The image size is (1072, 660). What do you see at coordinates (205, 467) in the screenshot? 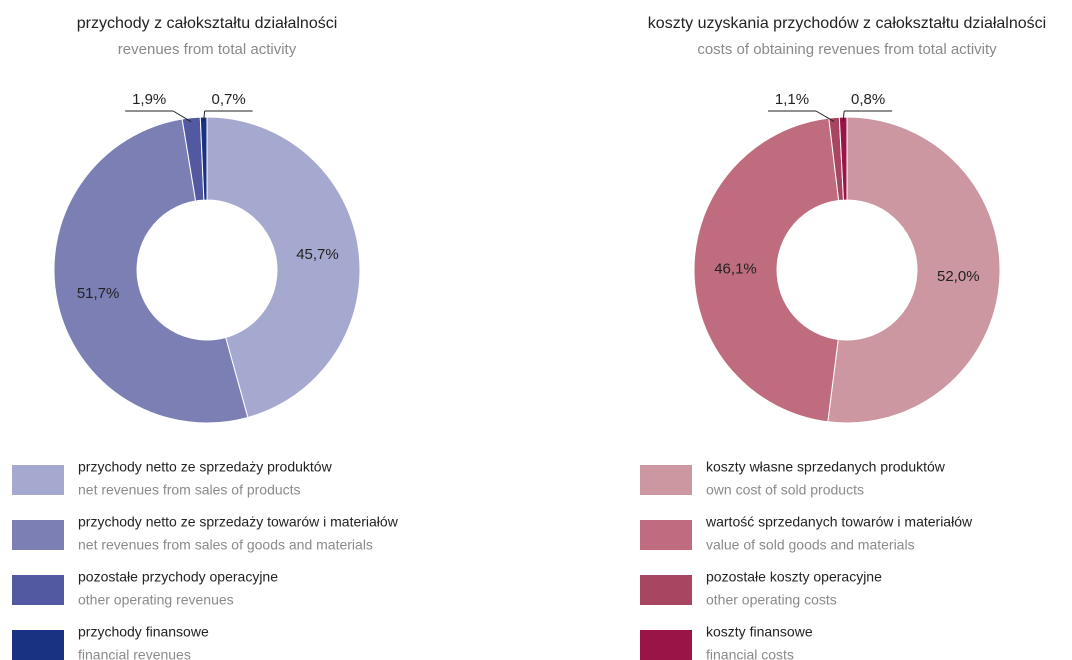
I see `legend-label: przychody netto ze sprzedaży produktów` at bounding box center [205, 467].